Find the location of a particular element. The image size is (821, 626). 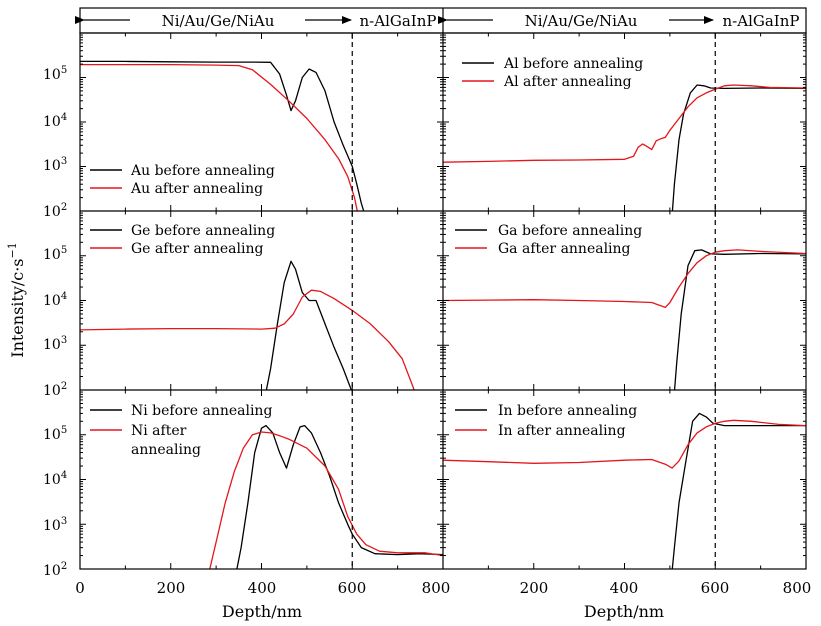

xtick-left-0: 0 is located at coordinates (80, 588).